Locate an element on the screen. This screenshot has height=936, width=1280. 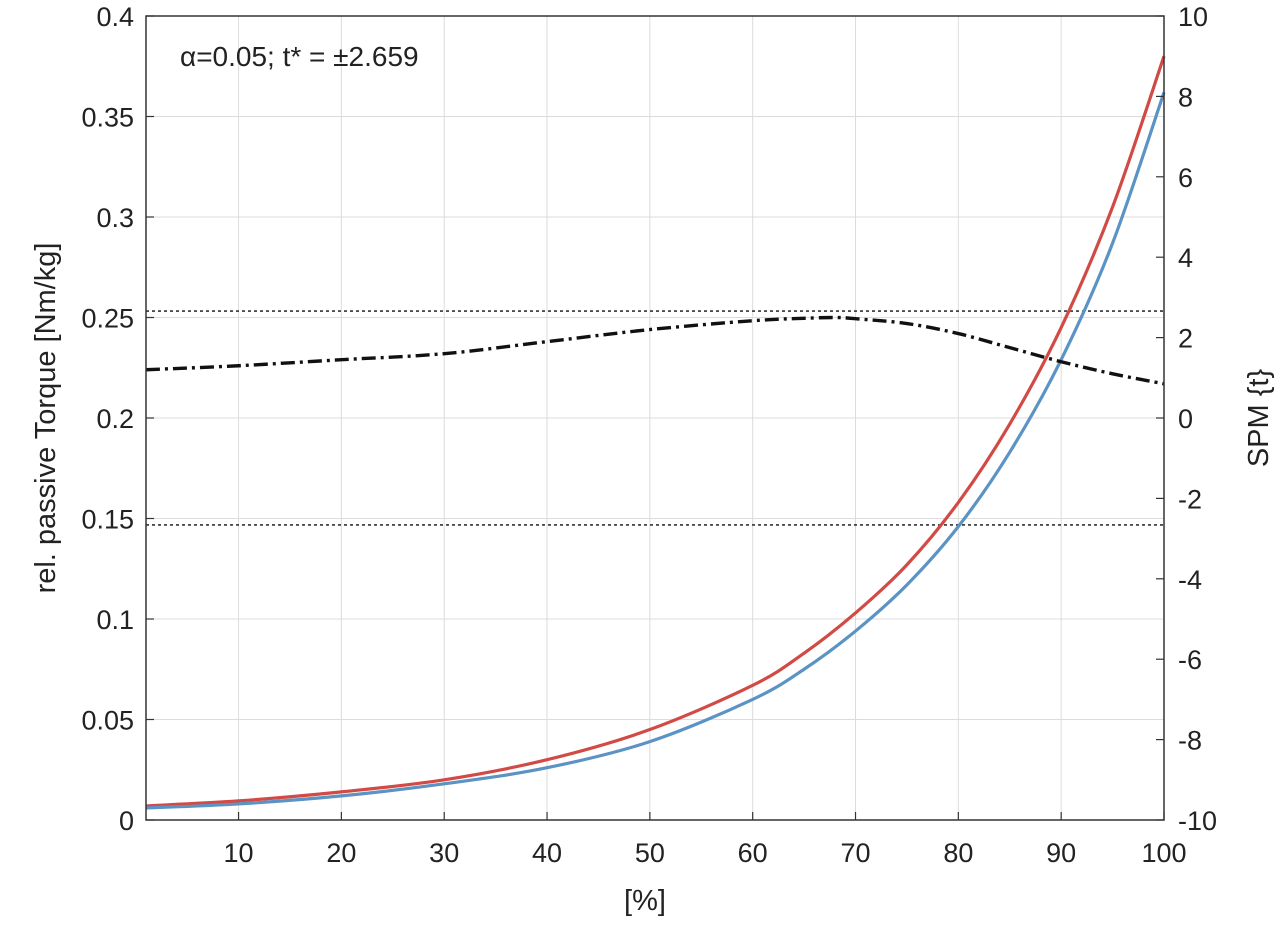
x-tick-label: 50 is located at coordinates (650, 853).